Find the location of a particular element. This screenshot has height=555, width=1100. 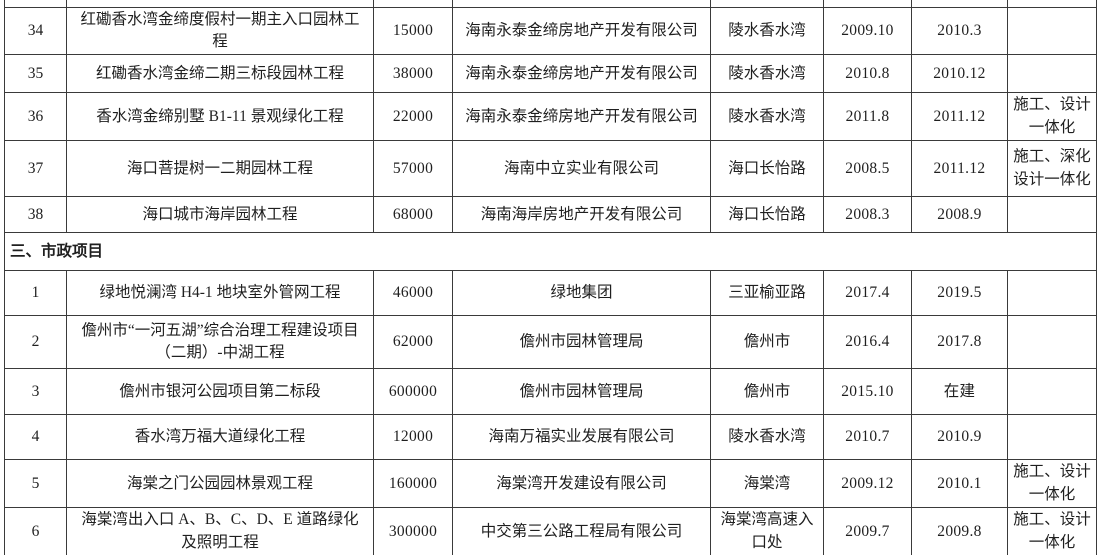

cell-start: 2017.4 is located at coordinates (867, 293).